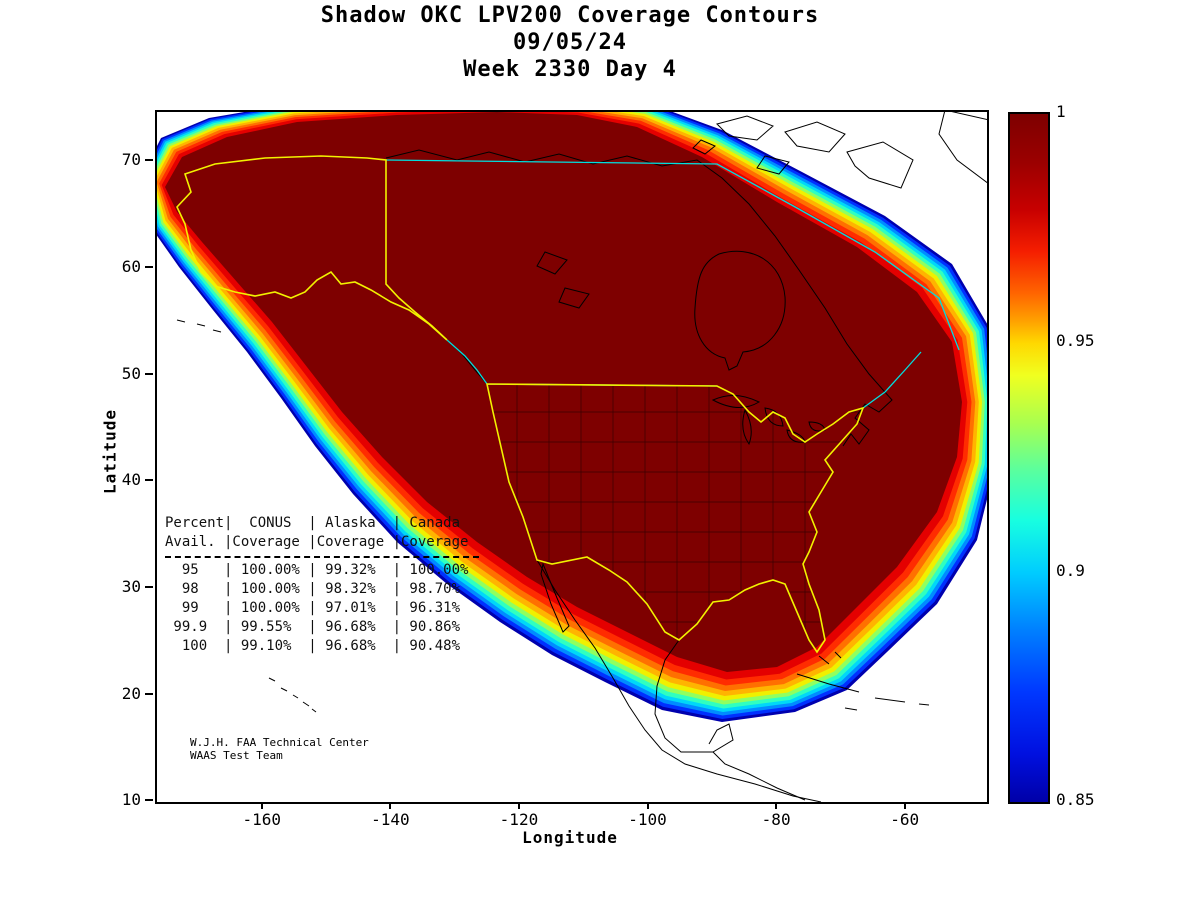  What do you see at coordinates (321, 627) in the screenshot?
I see `table-row: 99.9 | 99.55% | 96.68% | 90.86%` at bounding box center [321, 627].